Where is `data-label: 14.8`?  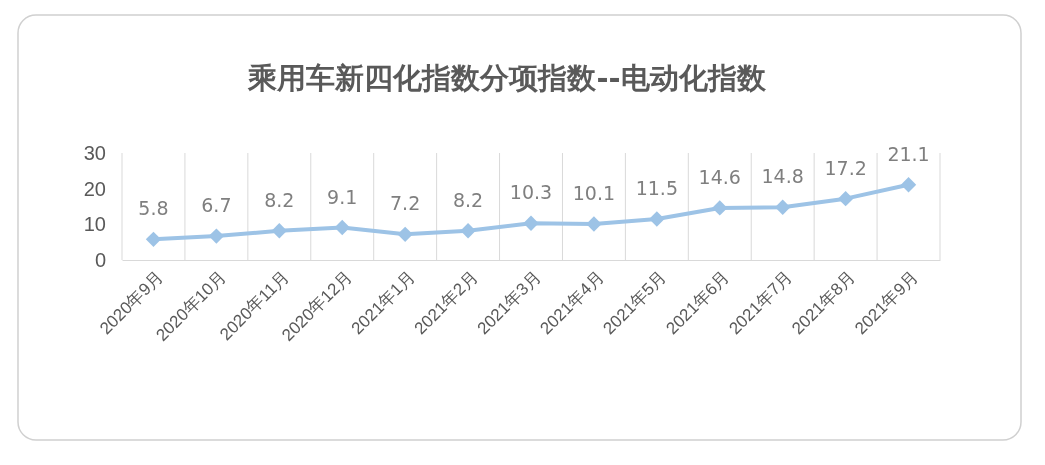
data-label: 14.8 is located at coordinates (782, 176).